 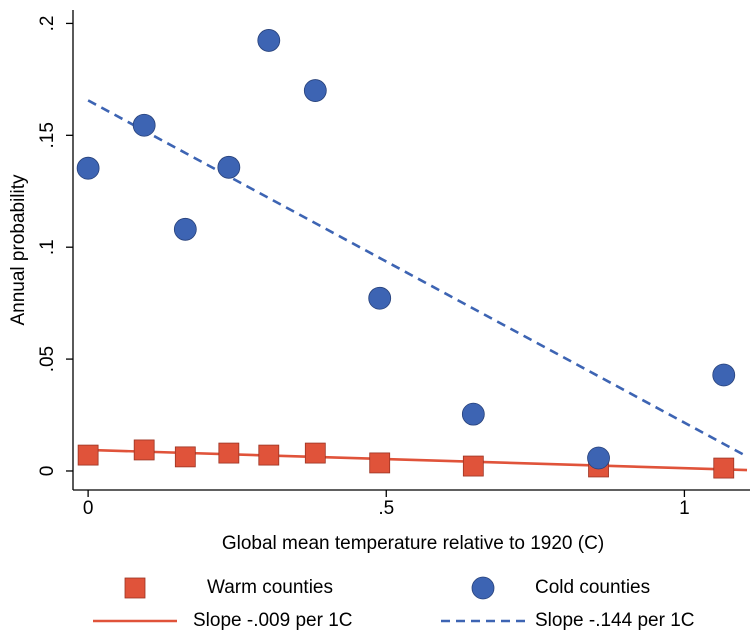 I want to click on y-tick-label: .15, so click(x=47, y=135).